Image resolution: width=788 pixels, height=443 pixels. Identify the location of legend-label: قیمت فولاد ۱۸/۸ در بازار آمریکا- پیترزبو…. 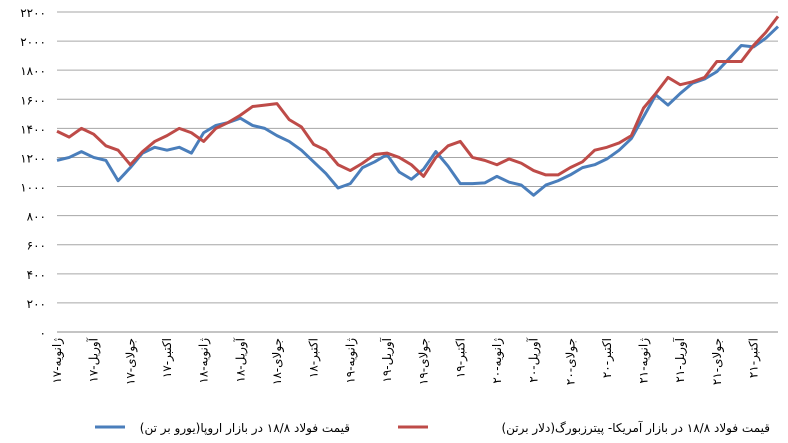
(635, 428).